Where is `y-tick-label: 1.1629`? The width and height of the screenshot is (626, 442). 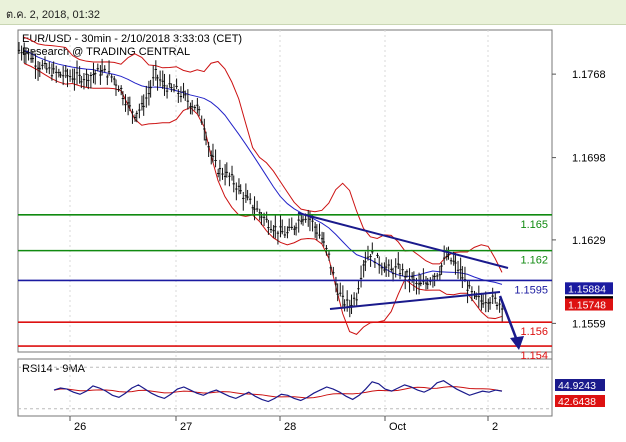
y-tick-label: 1.1629 is located at coordinates (589, 241).